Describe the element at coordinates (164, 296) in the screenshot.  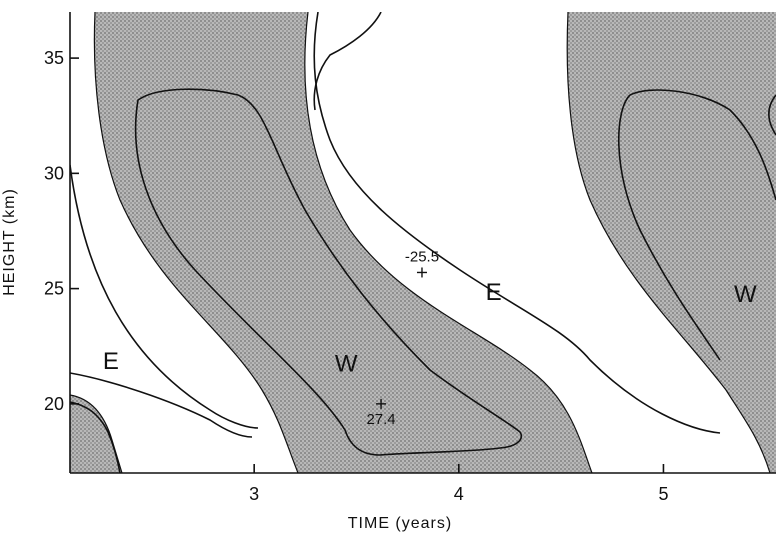
I see `contour-easterly-left-outer` at that location.